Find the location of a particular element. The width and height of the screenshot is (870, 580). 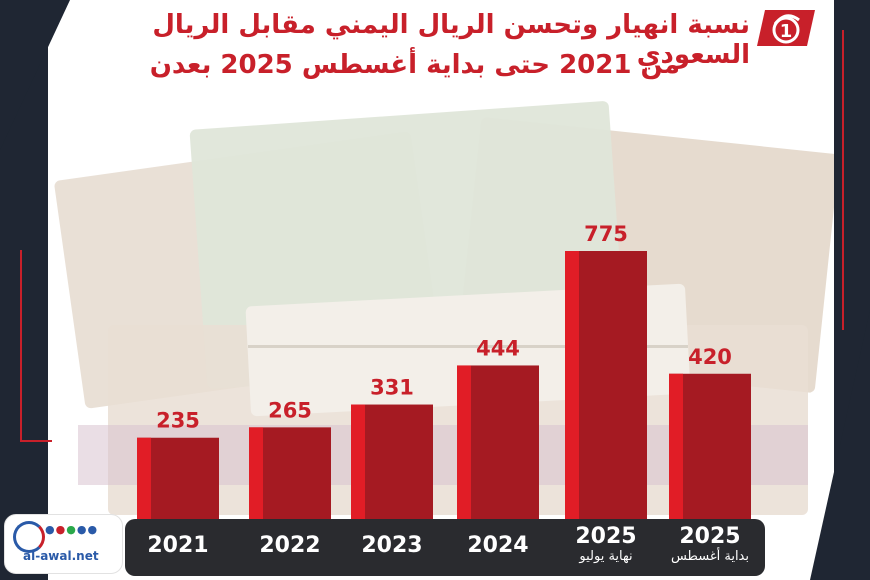

bar-value-label: 775 is located at coordinates (606, 234).